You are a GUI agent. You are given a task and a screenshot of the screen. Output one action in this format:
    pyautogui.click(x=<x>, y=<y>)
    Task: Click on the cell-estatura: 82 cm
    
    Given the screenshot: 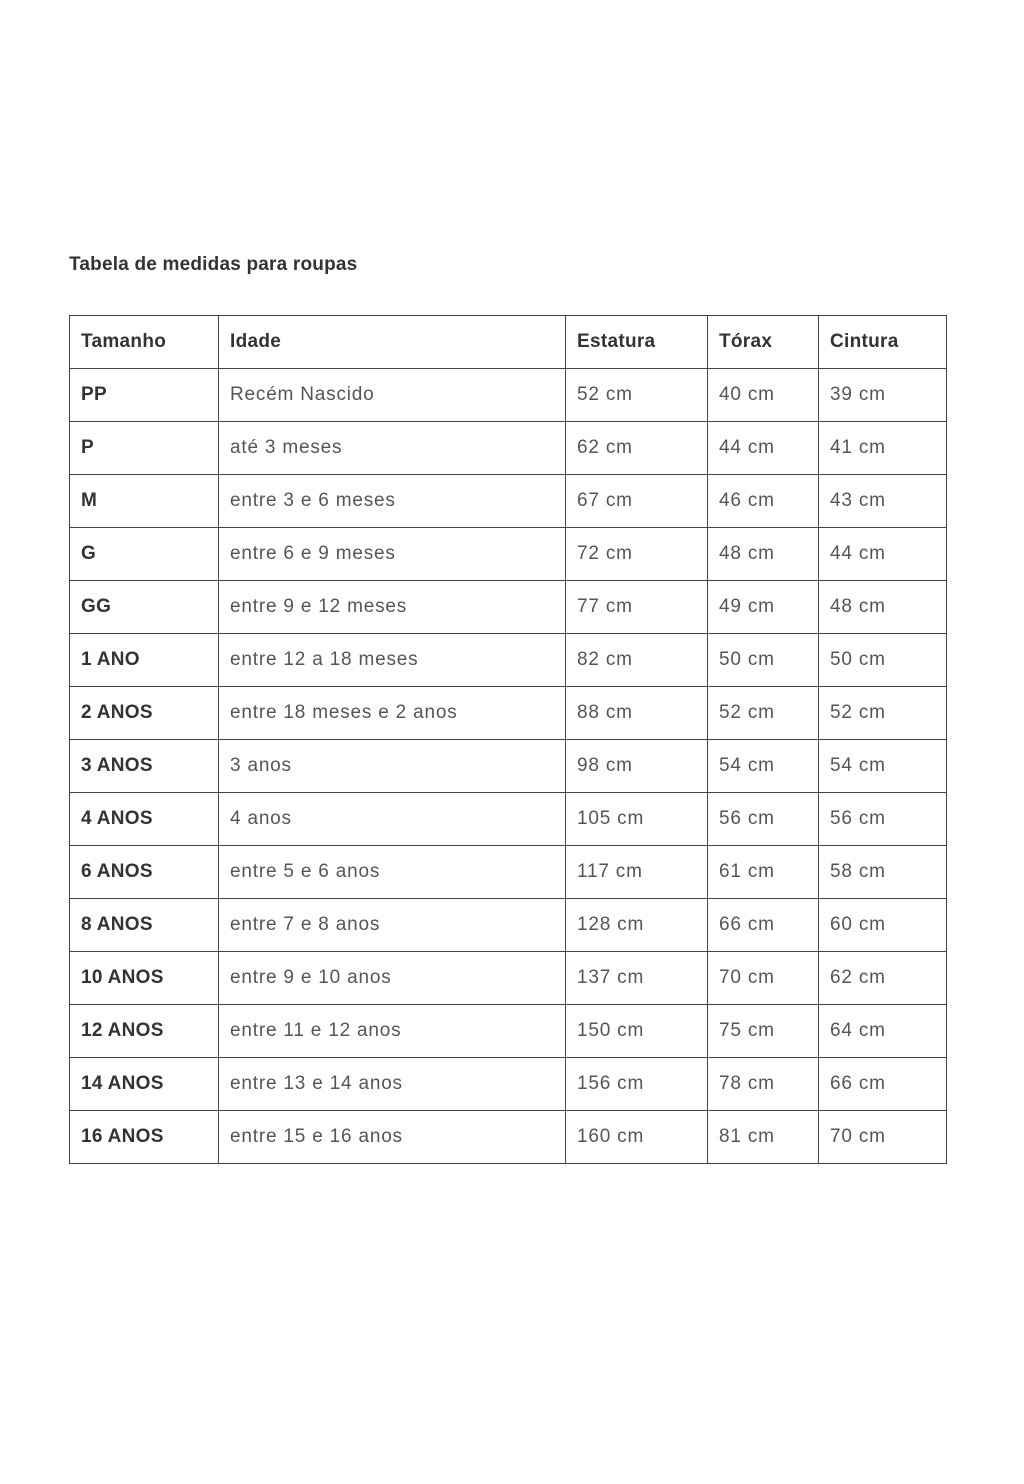 What is the action you would take?
    pyautogui.click(x=636, y=660)
    